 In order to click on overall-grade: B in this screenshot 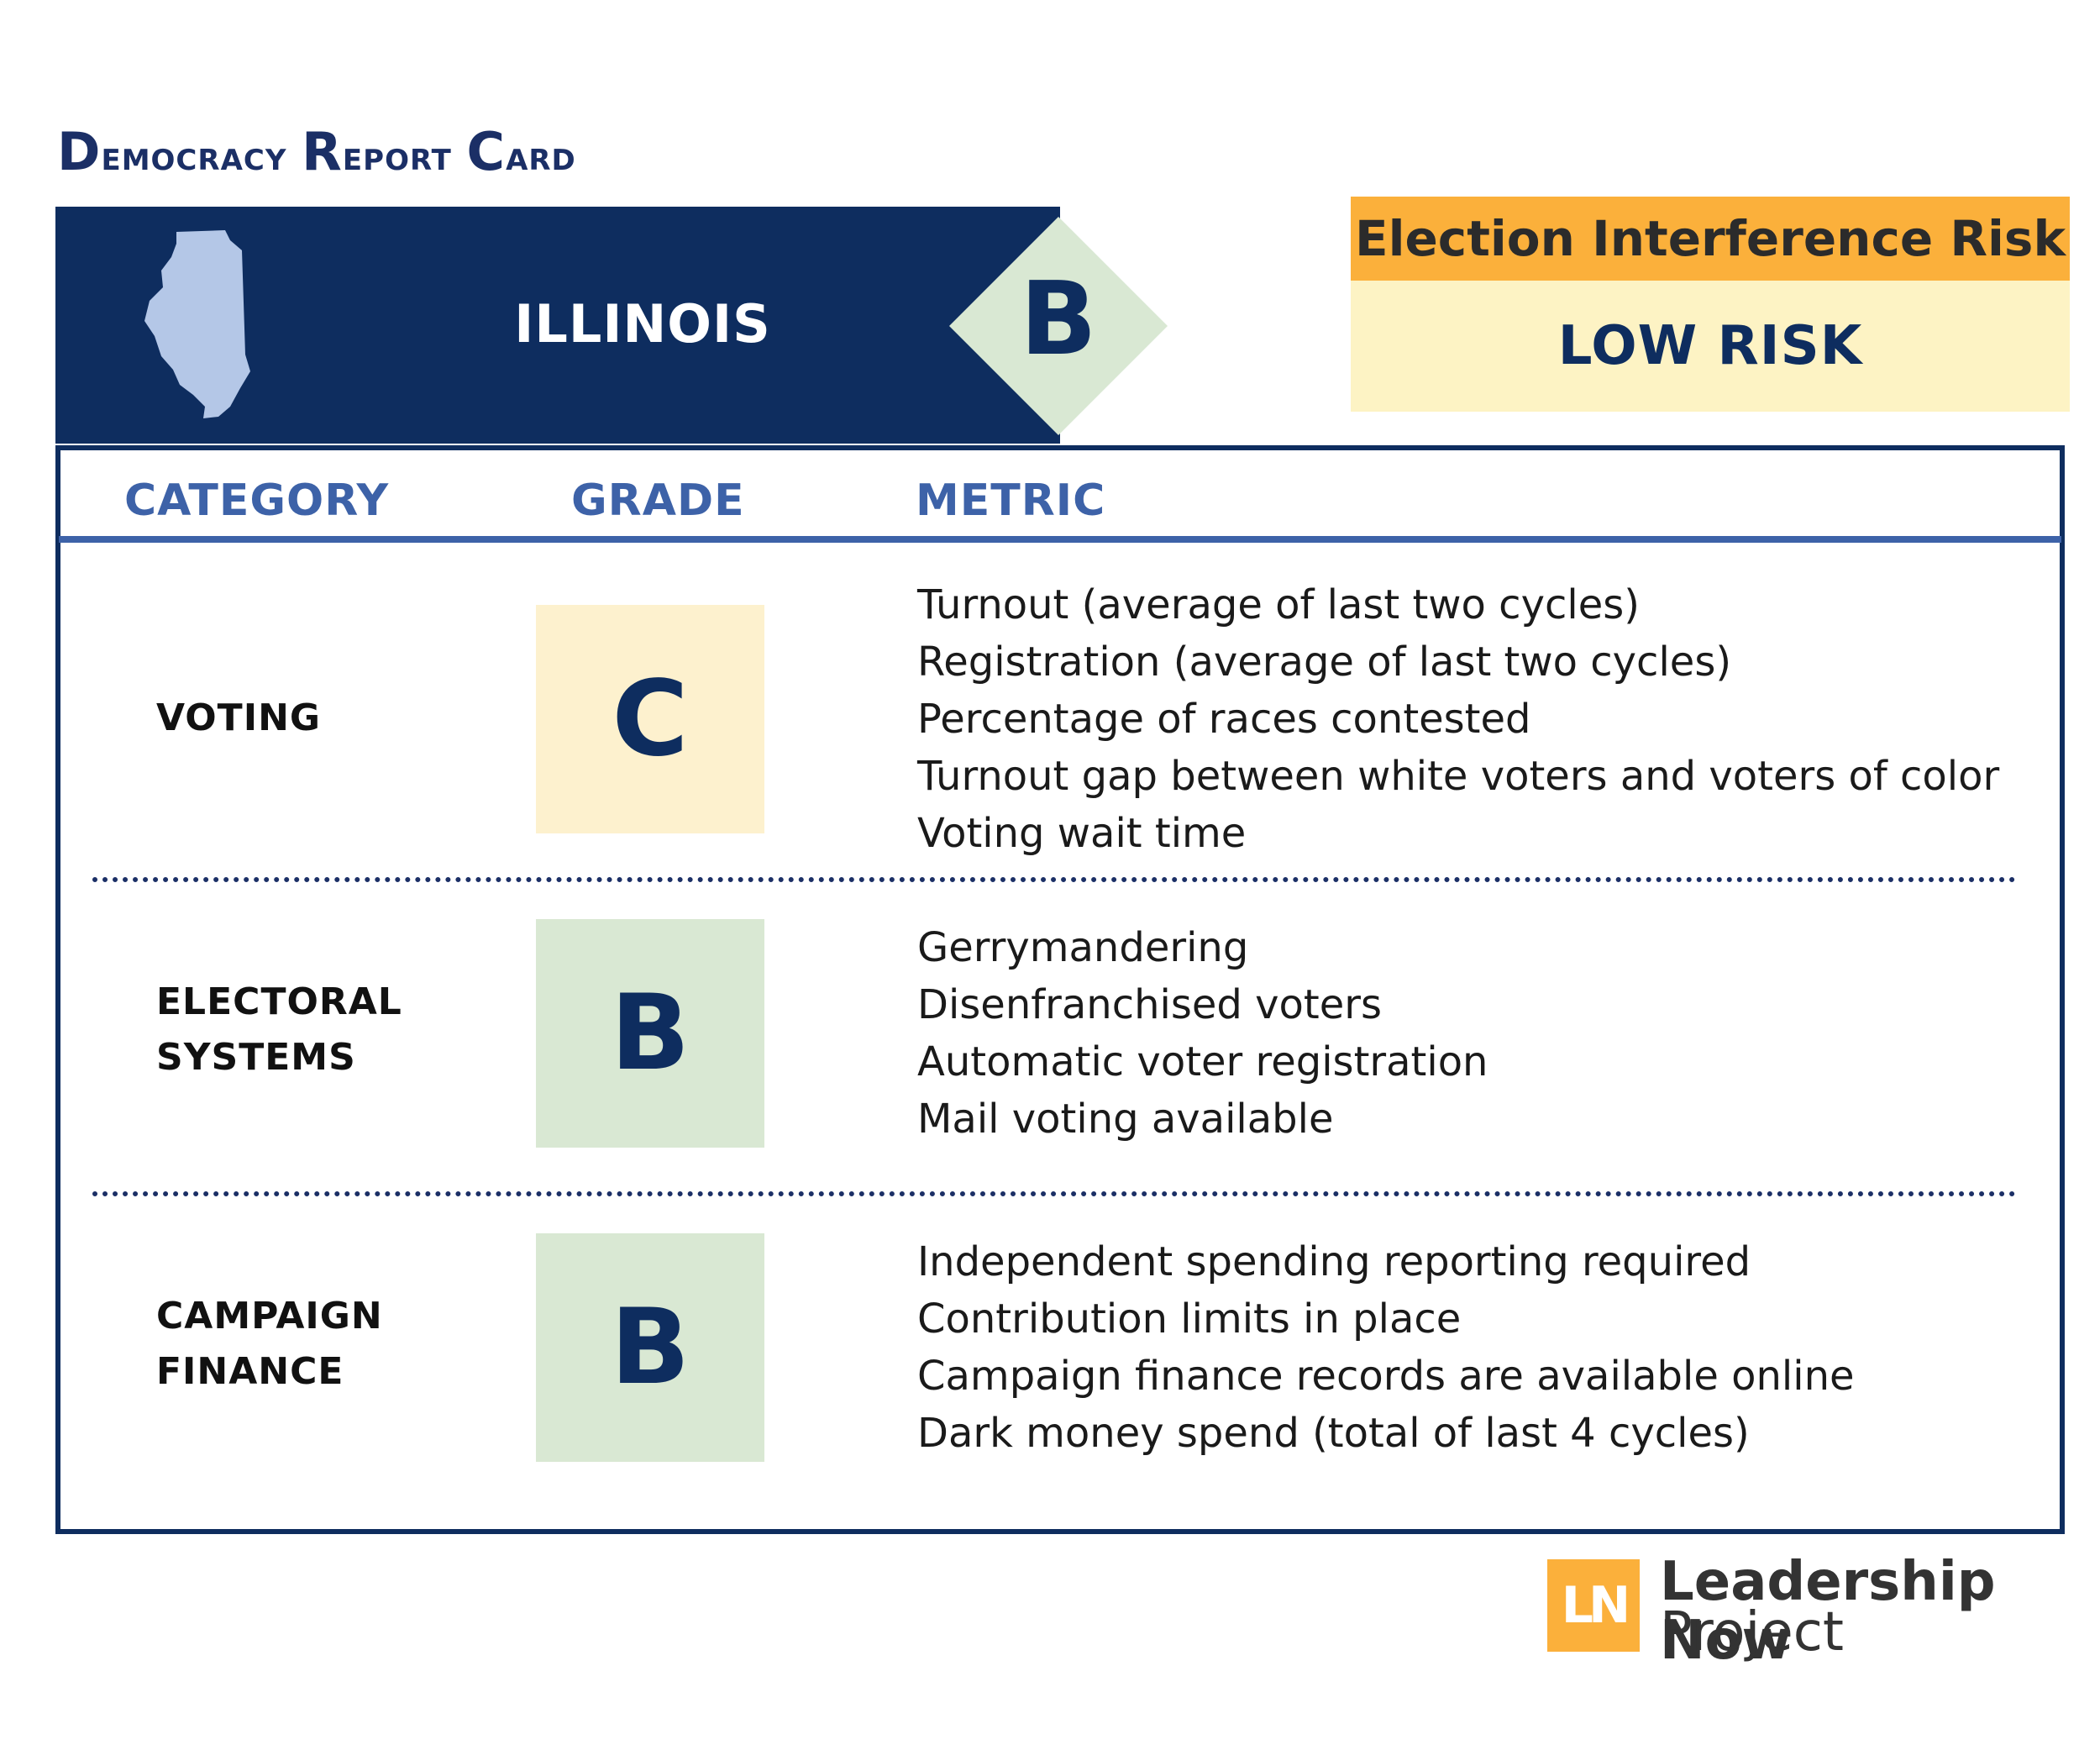, I will do `click(1058, 320)`.